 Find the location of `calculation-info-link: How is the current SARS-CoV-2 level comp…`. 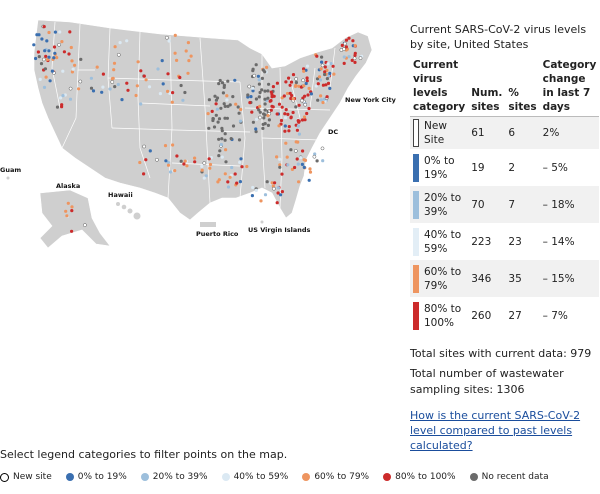

calculation-info-link: How is the current SARS-CoV-2 level comp… is located at coordinates (495, 430).